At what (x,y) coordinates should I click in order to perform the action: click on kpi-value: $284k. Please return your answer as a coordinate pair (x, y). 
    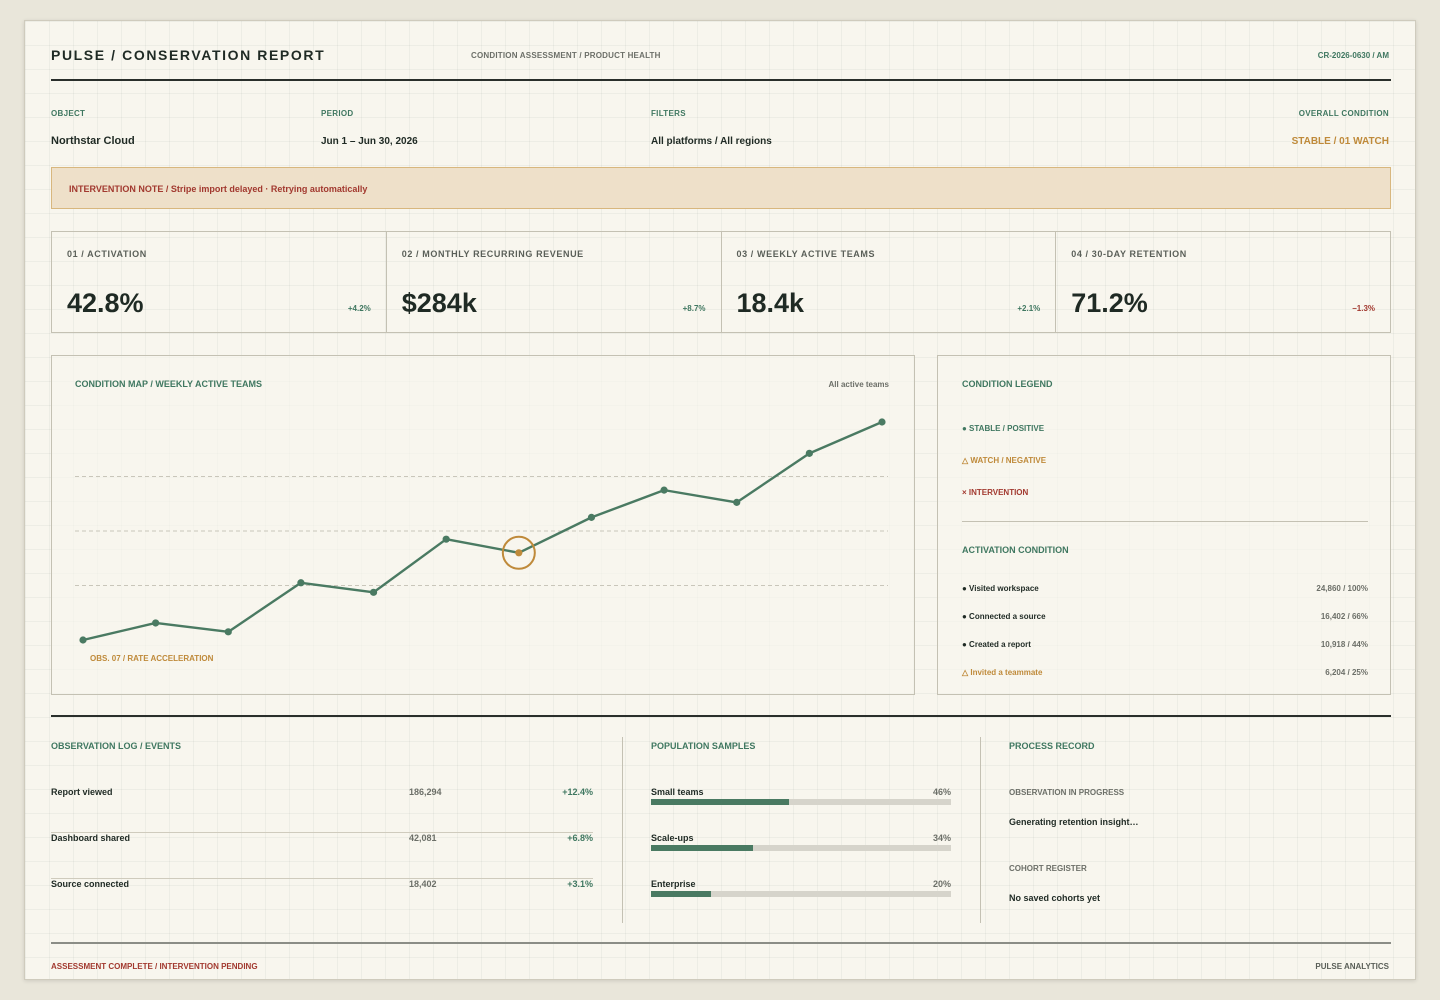
    Looking at the image, I should click on (439, 303).